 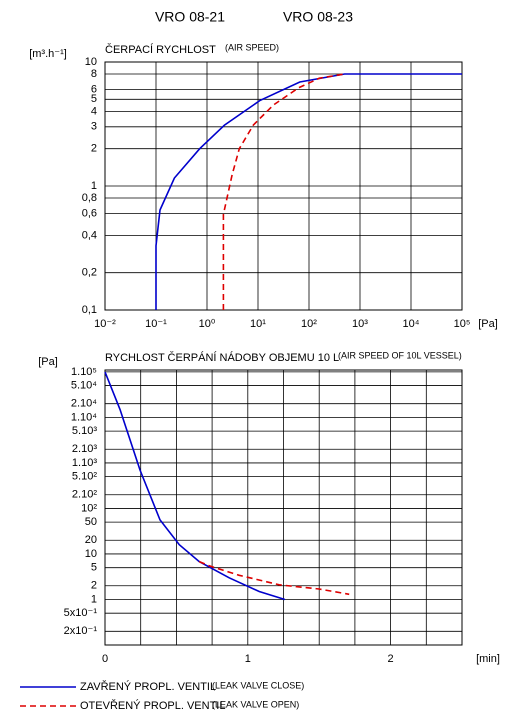 What do you see at coordinates (84, 372) in the screenshot?
I see `y-tick-label: 1.10⁵` at bounding box center [84, 372].